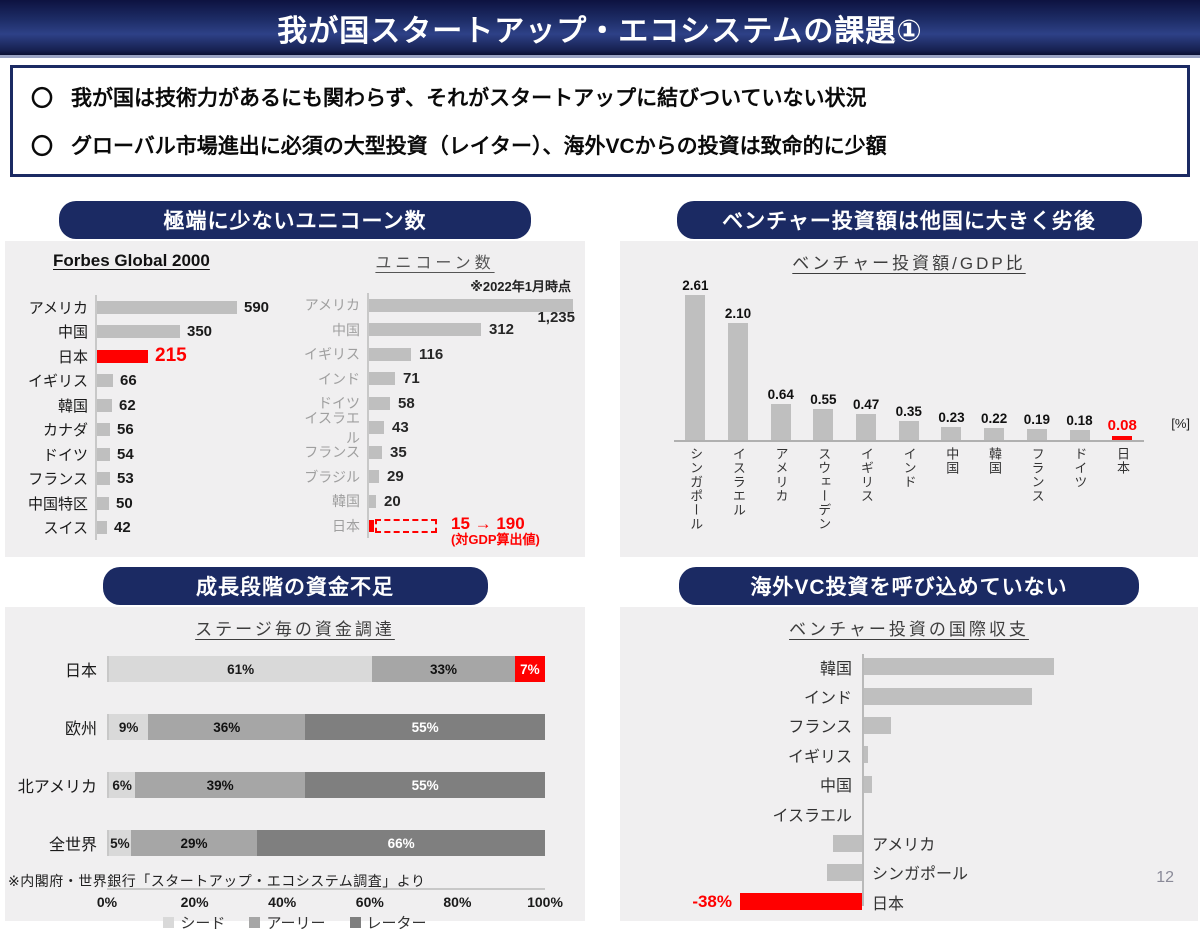 The image size is (1200, 933). Describe the element at coordinates (241, 669) in the screenshot. I see `segment-シード: 61%` at that location.